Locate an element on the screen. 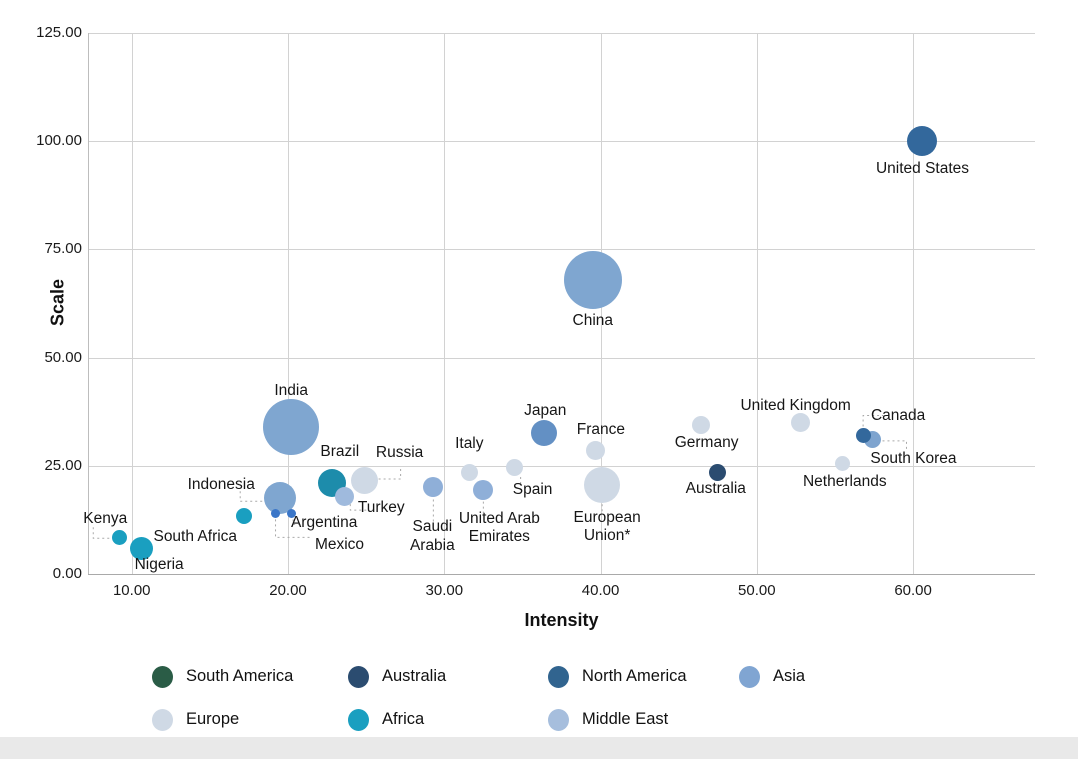 Image resolution: width=1078 pixels, height=759 pixels. bubble-italy is located at coordinates (469, 472).